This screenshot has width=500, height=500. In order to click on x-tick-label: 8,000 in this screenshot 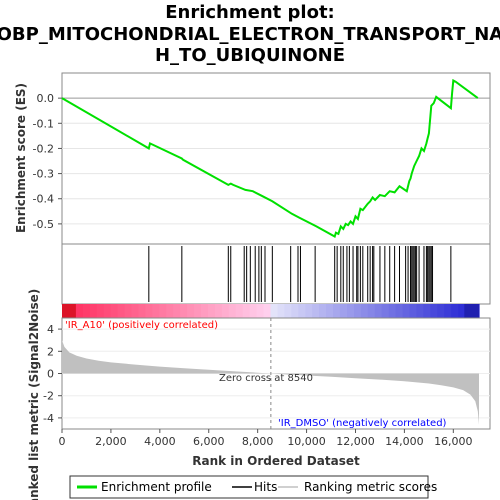, I will do `click(258, 441)`.